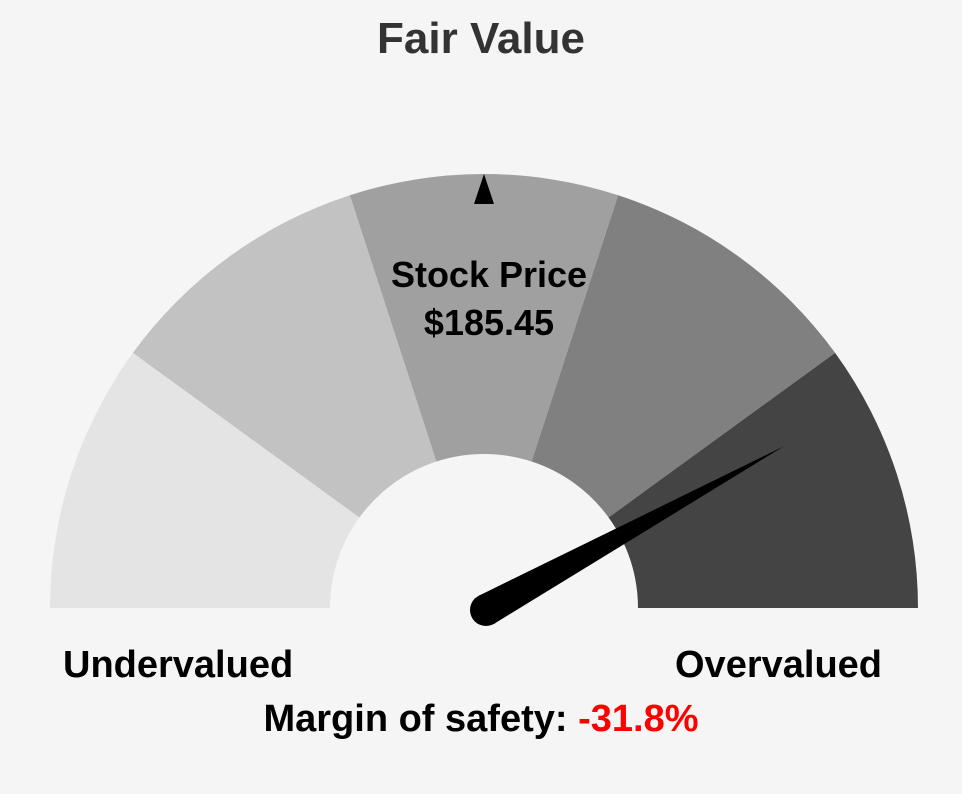 This screenshot has height=794, width=962. Describe the element at coordinates (778, 665) in the screenshot. I see `overvalued-label: Overvalued` at that location.